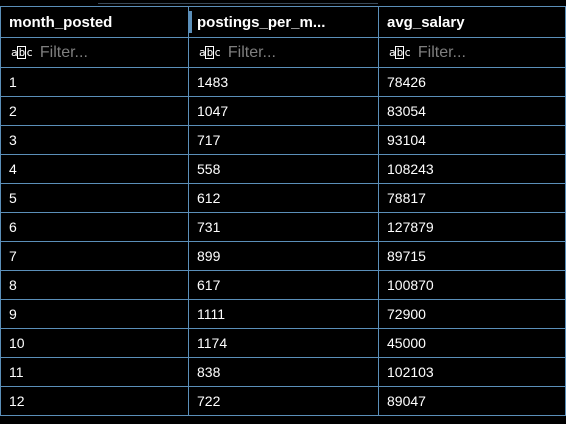 This screenshot has height=424, width=566. I want to click on filter-input-postings-per-month, so click(297, 52).